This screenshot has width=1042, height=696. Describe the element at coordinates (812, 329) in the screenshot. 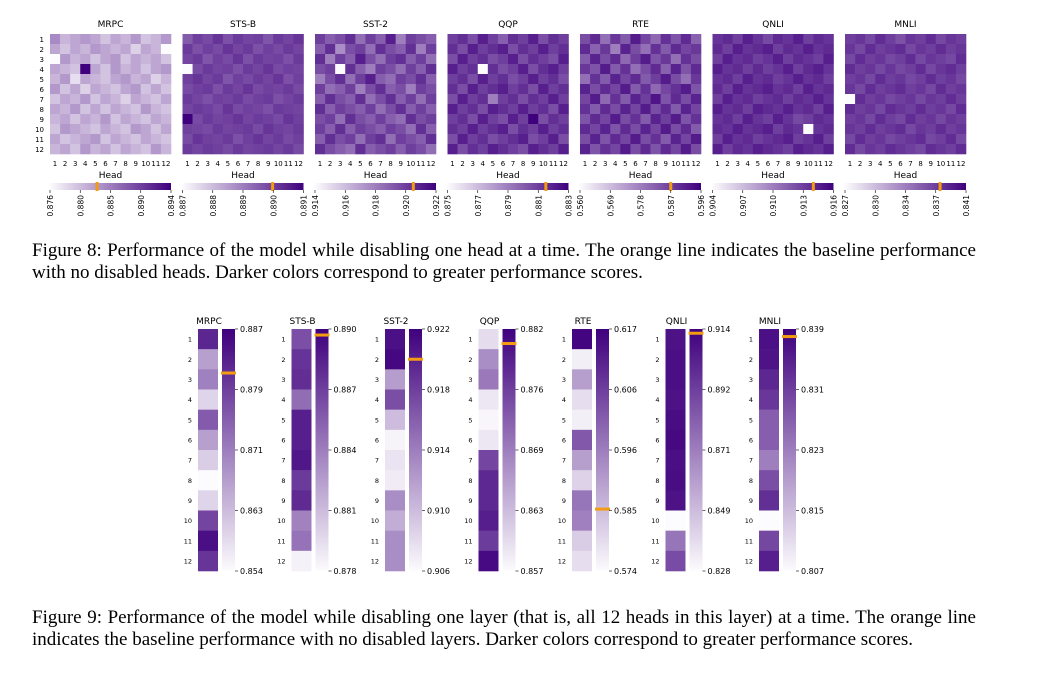

I see `fig9-colorbar-tick: 0.839` at that location.